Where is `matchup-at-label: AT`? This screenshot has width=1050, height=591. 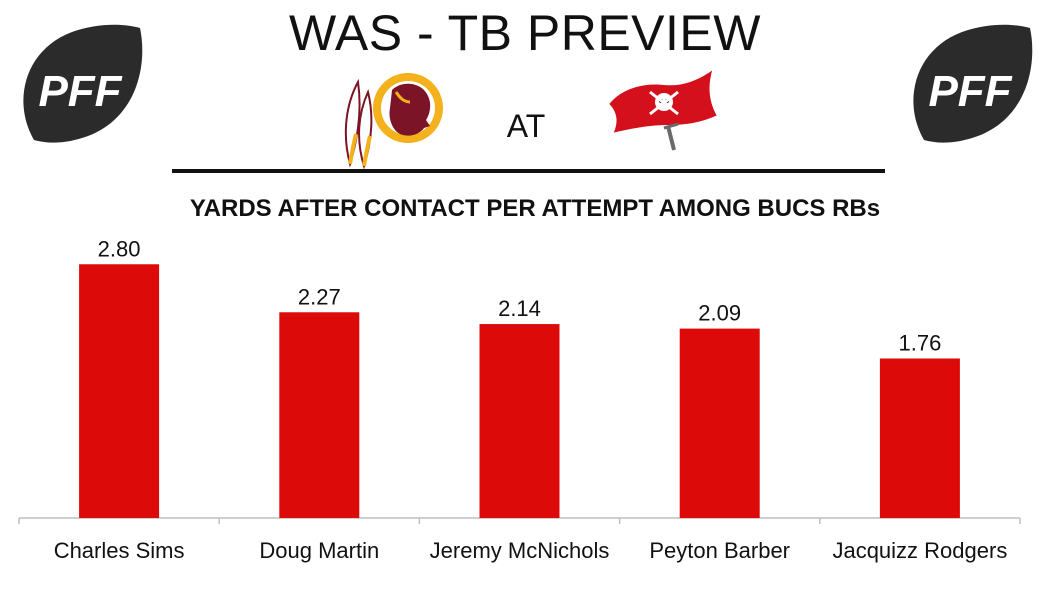
matchup-at-label: AT is located at coordinates (526, 126).